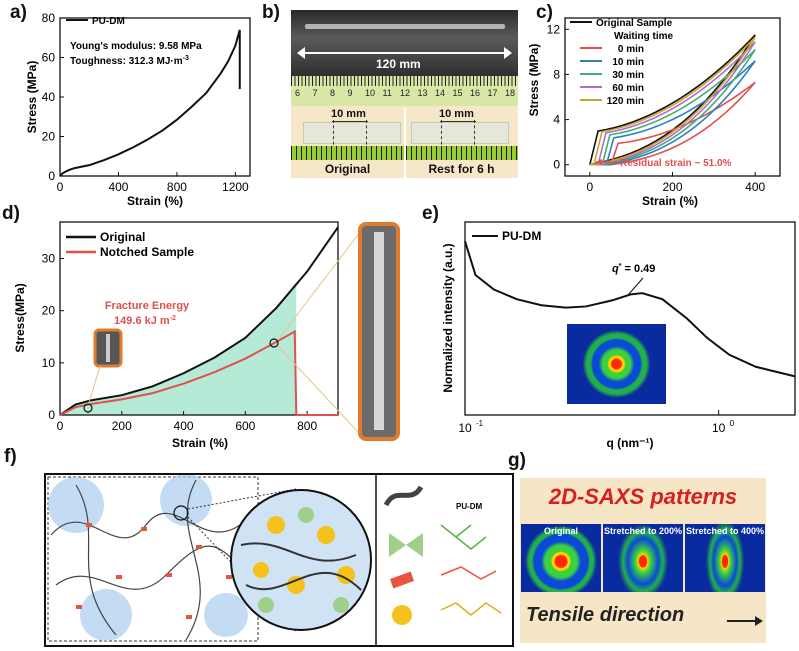  I want to click on gauge-right-bar, so click(458, 121).